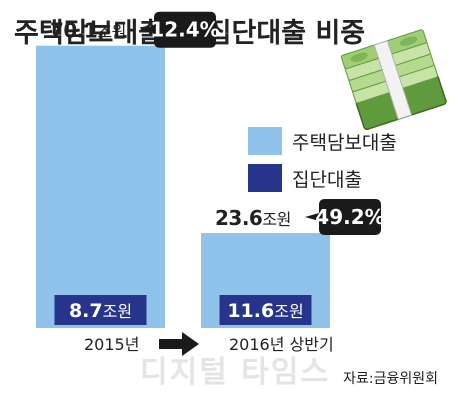 The height and width of the screenshot is (401, 458). Describe the element at coordinates (179, 344) in the screenshot. I see `right-arrow-icon` at that location.